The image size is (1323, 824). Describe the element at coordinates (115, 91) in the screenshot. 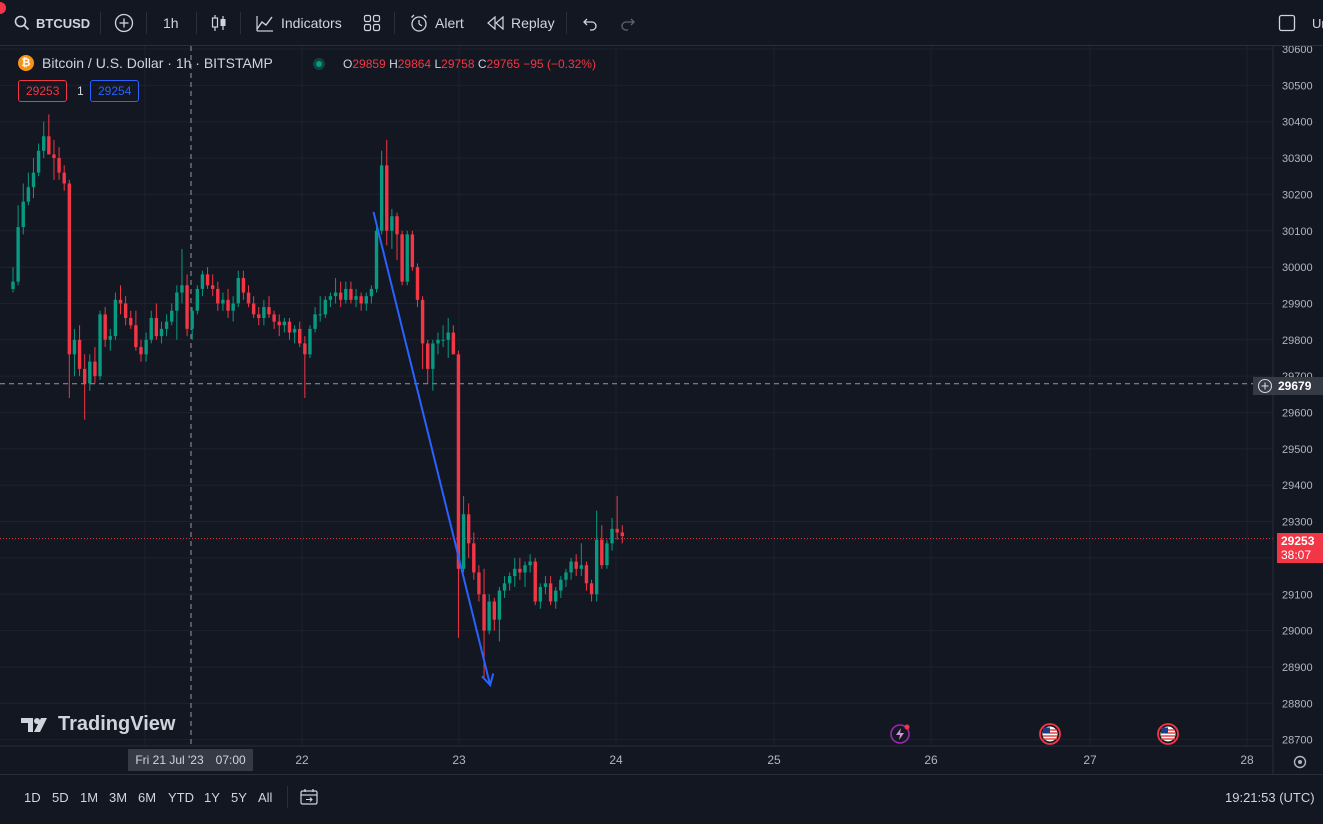

I see `buy-button: 29254` at that location.